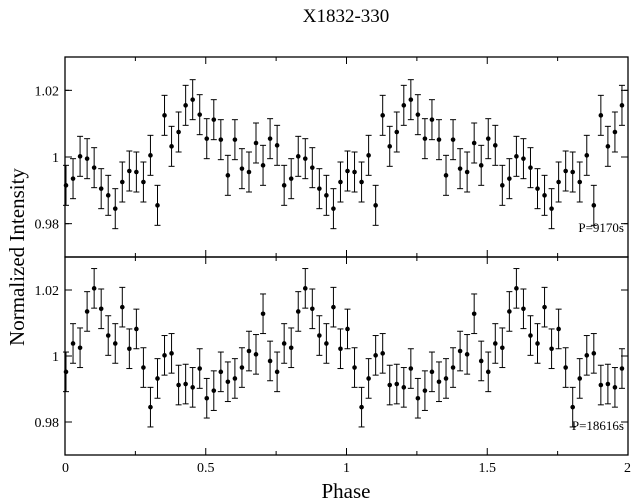 The image size is (633, 502). What do you see at coordinates (601, 227) in the screenshot?
I see `period-annotation: P=9170s` at bounding box center [601, 227].